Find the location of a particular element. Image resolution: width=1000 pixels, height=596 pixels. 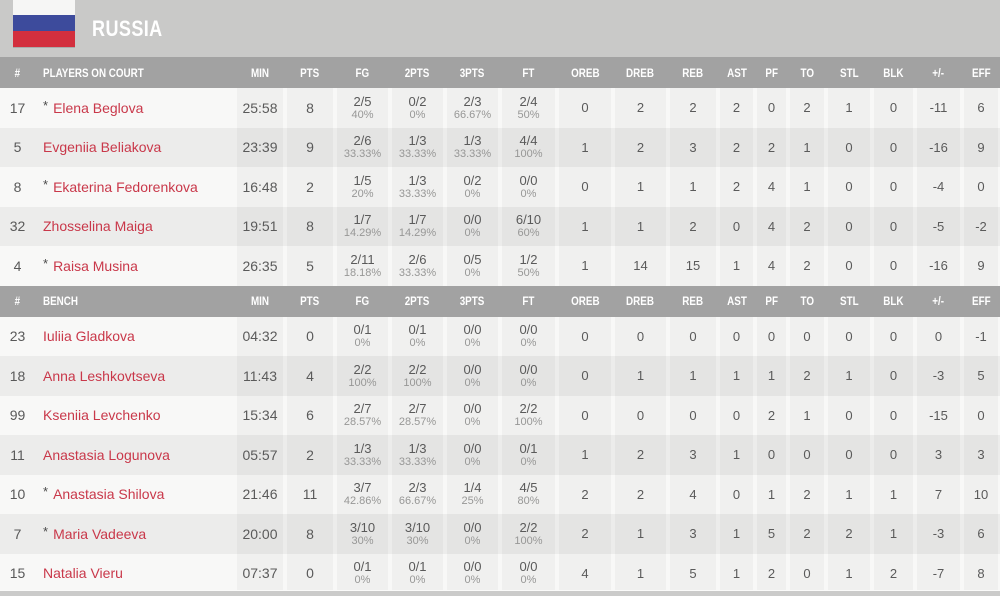

stat-eff: 10 is located at coordinates (981, 495).